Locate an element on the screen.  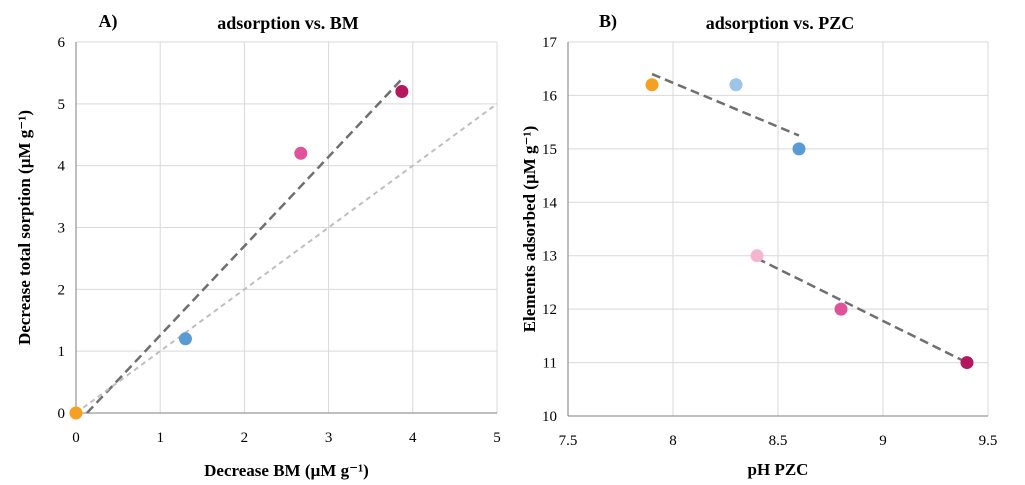
y-tick-label: 2 is located at coordinates (62, 290).